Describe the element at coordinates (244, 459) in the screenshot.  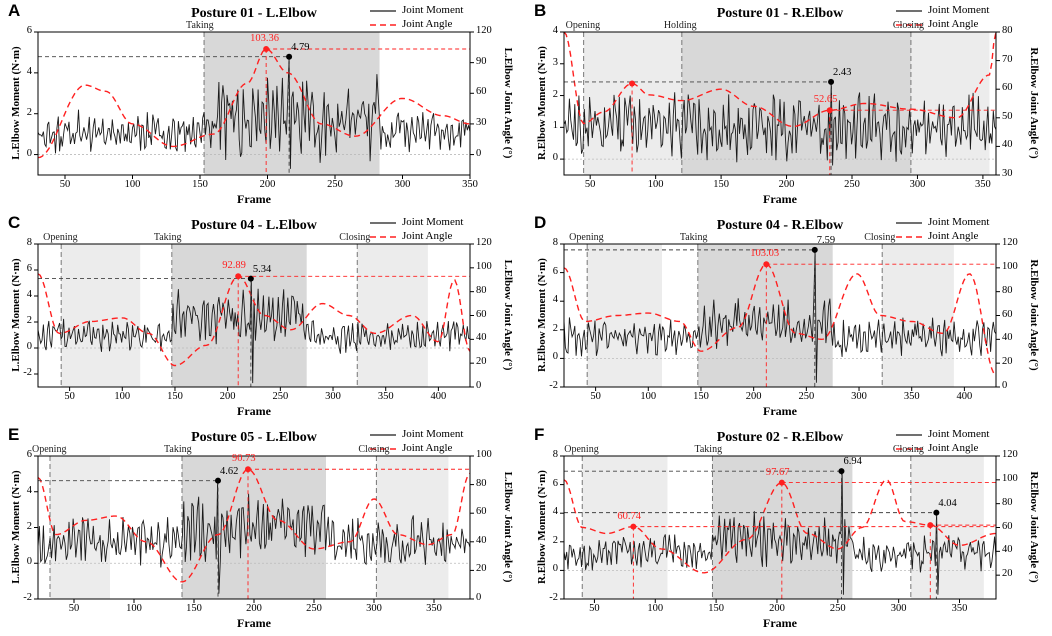
I see `angle-peak-label: 90.73` at that location.